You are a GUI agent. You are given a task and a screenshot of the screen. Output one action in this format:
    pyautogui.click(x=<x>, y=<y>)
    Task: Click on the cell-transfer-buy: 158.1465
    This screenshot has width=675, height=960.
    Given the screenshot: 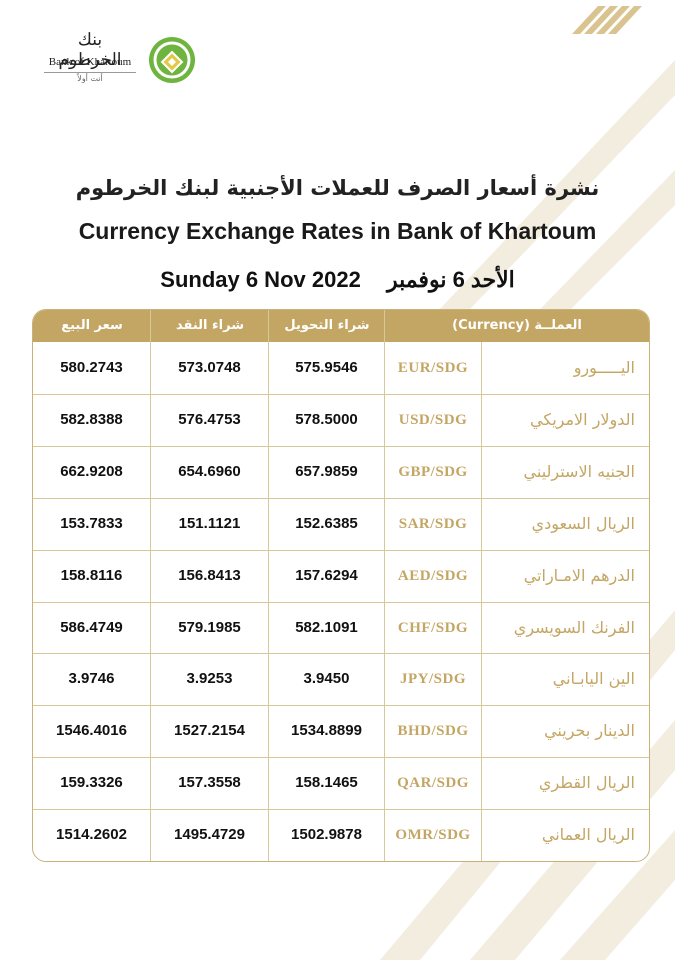 What is the action you would take?
    pyautogui.click(x=326, y=783)
    